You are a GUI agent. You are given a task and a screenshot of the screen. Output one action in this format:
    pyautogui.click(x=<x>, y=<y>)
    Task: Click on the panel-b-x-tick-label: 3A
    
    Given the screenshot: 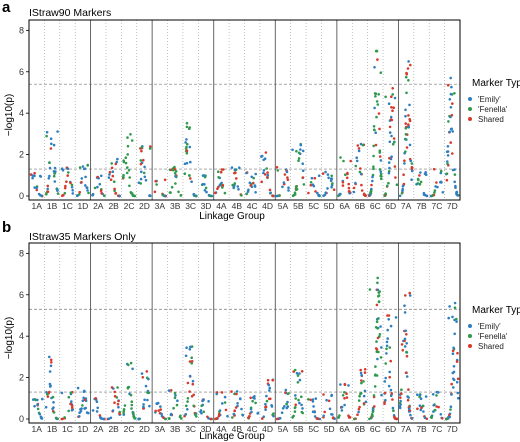 What is the action you would take?
    pyautogui.click(x=160, y=429)
    